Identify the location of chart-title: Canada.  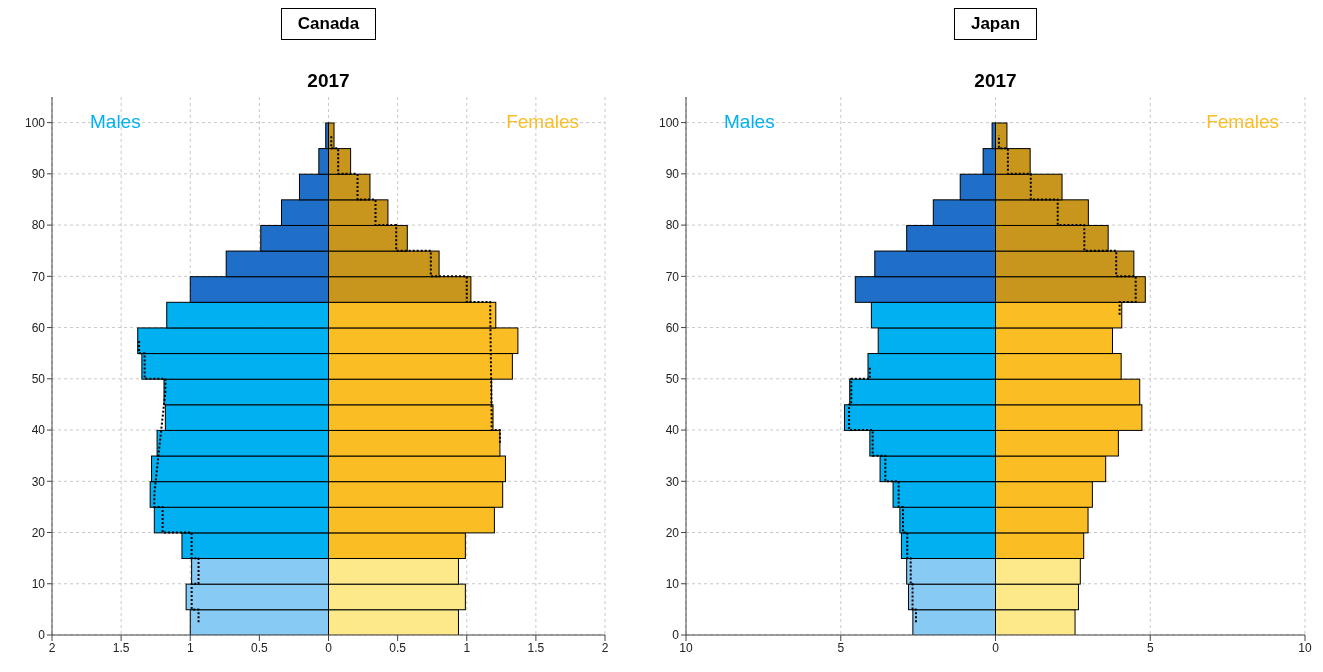
(328, 24).